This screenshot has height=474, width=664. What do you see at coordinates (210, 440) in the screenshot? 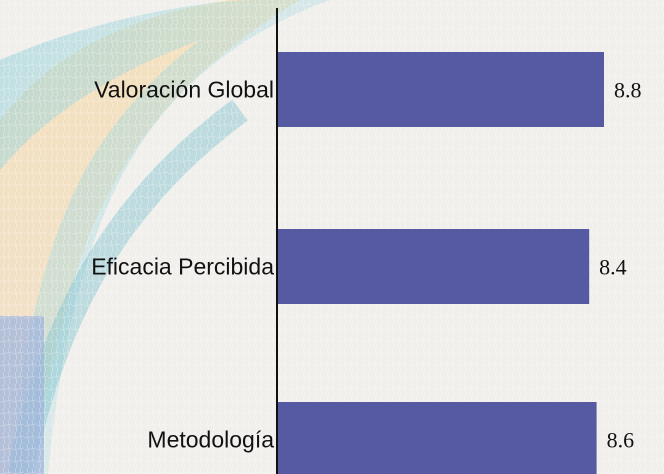
I see `category-label-3: Metodología` at bounding box center [210, 440].